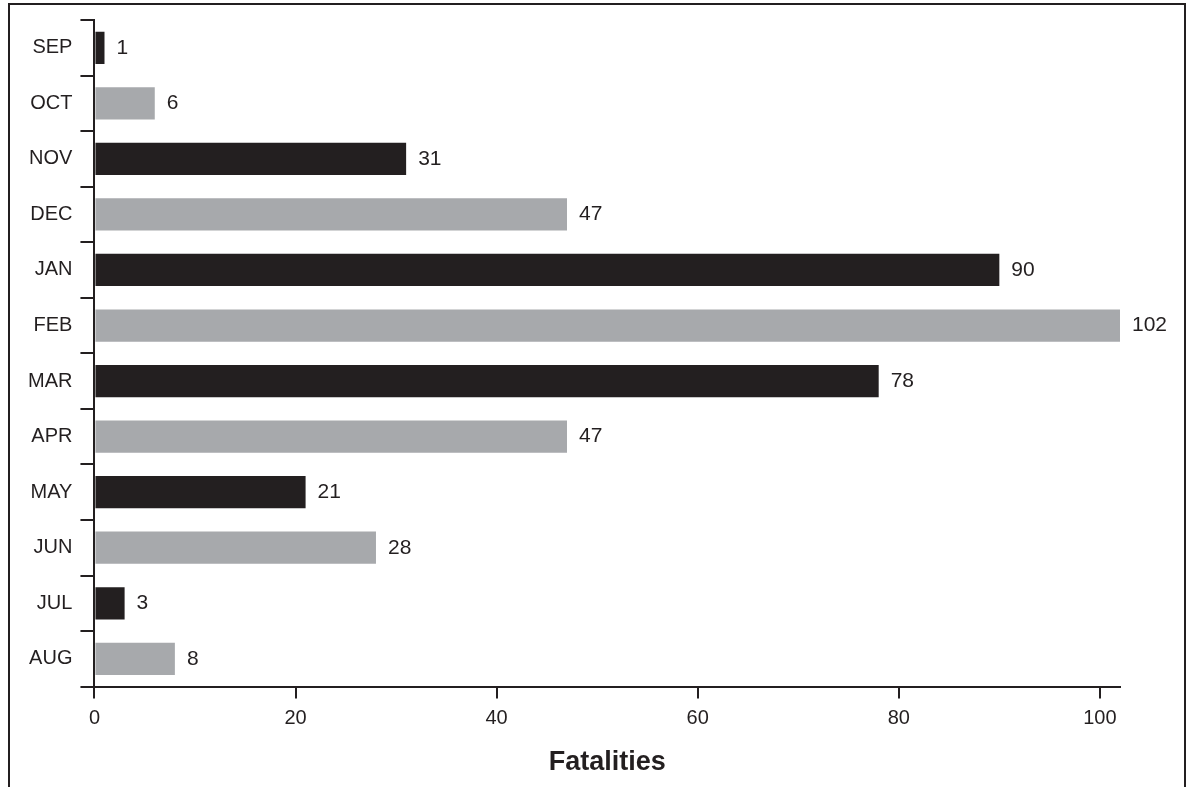 The height and width of the screenshot is (787, 1190). Describe the element at coordinates (496, 717) in the screenshot. I see `x-tick-label: 40` at that location.